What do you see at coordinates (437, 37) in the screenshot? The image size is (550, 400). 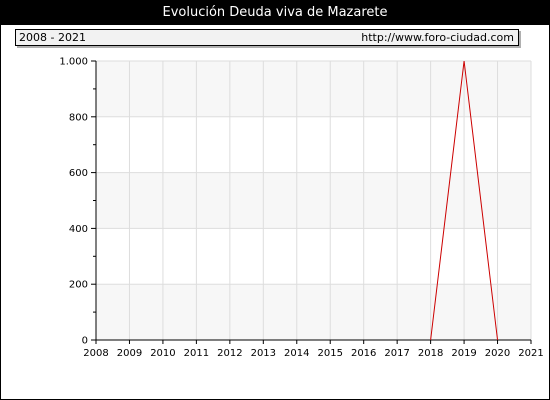 I see `source-link: http://www.foro-ciudad.com` at bounding box center [437, 37].